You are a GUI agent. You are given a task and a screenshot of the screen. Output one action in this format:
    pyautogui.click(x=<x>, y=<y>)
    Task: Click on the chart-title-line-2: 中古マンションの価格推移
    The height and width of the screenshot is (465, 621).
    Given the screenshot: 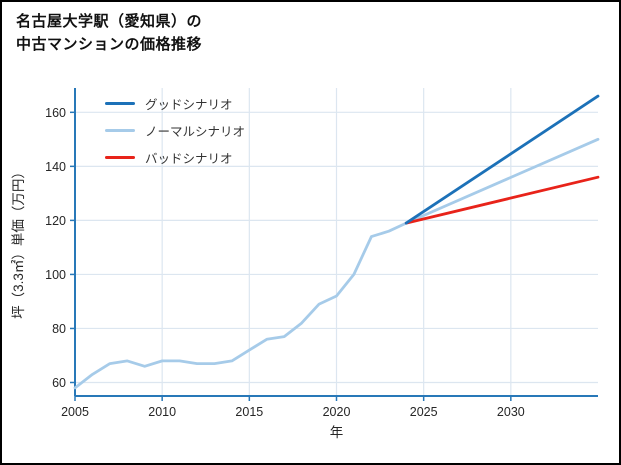 What is the action you would take?
    pyautogui.click(x=109, y=45)
    